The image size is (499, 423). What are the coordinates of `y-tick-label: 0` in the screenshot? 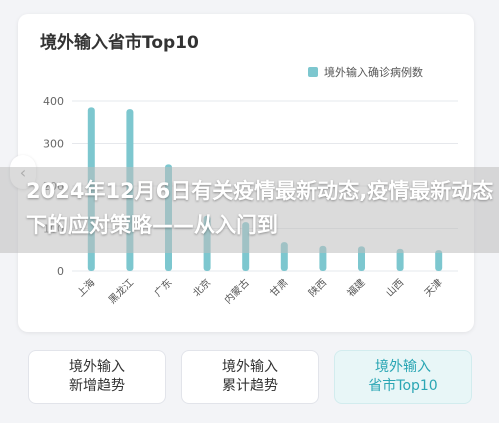 It's located at (60, 271).